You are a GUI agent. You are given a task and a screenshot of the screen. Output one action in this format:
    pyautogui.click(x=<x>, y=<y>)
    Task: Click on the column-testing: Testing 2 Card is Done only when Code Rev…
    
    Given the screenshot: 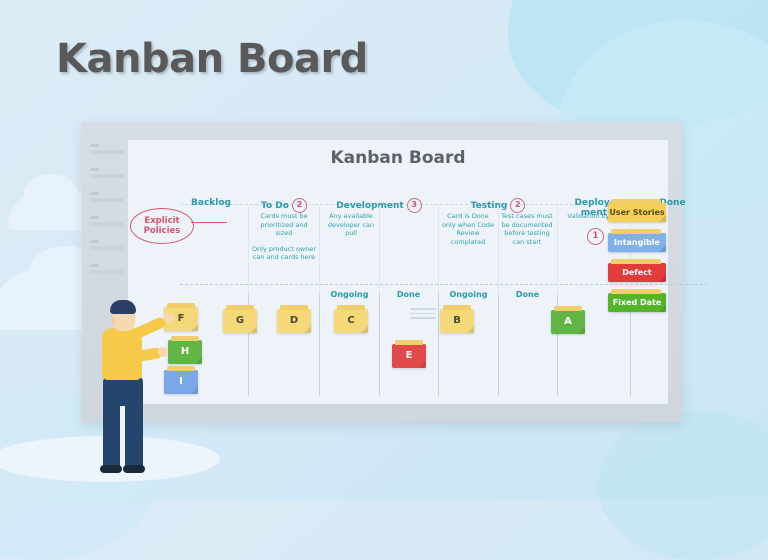 What is the action you would take?
    pyautogui.click(x=498, y=303)
    